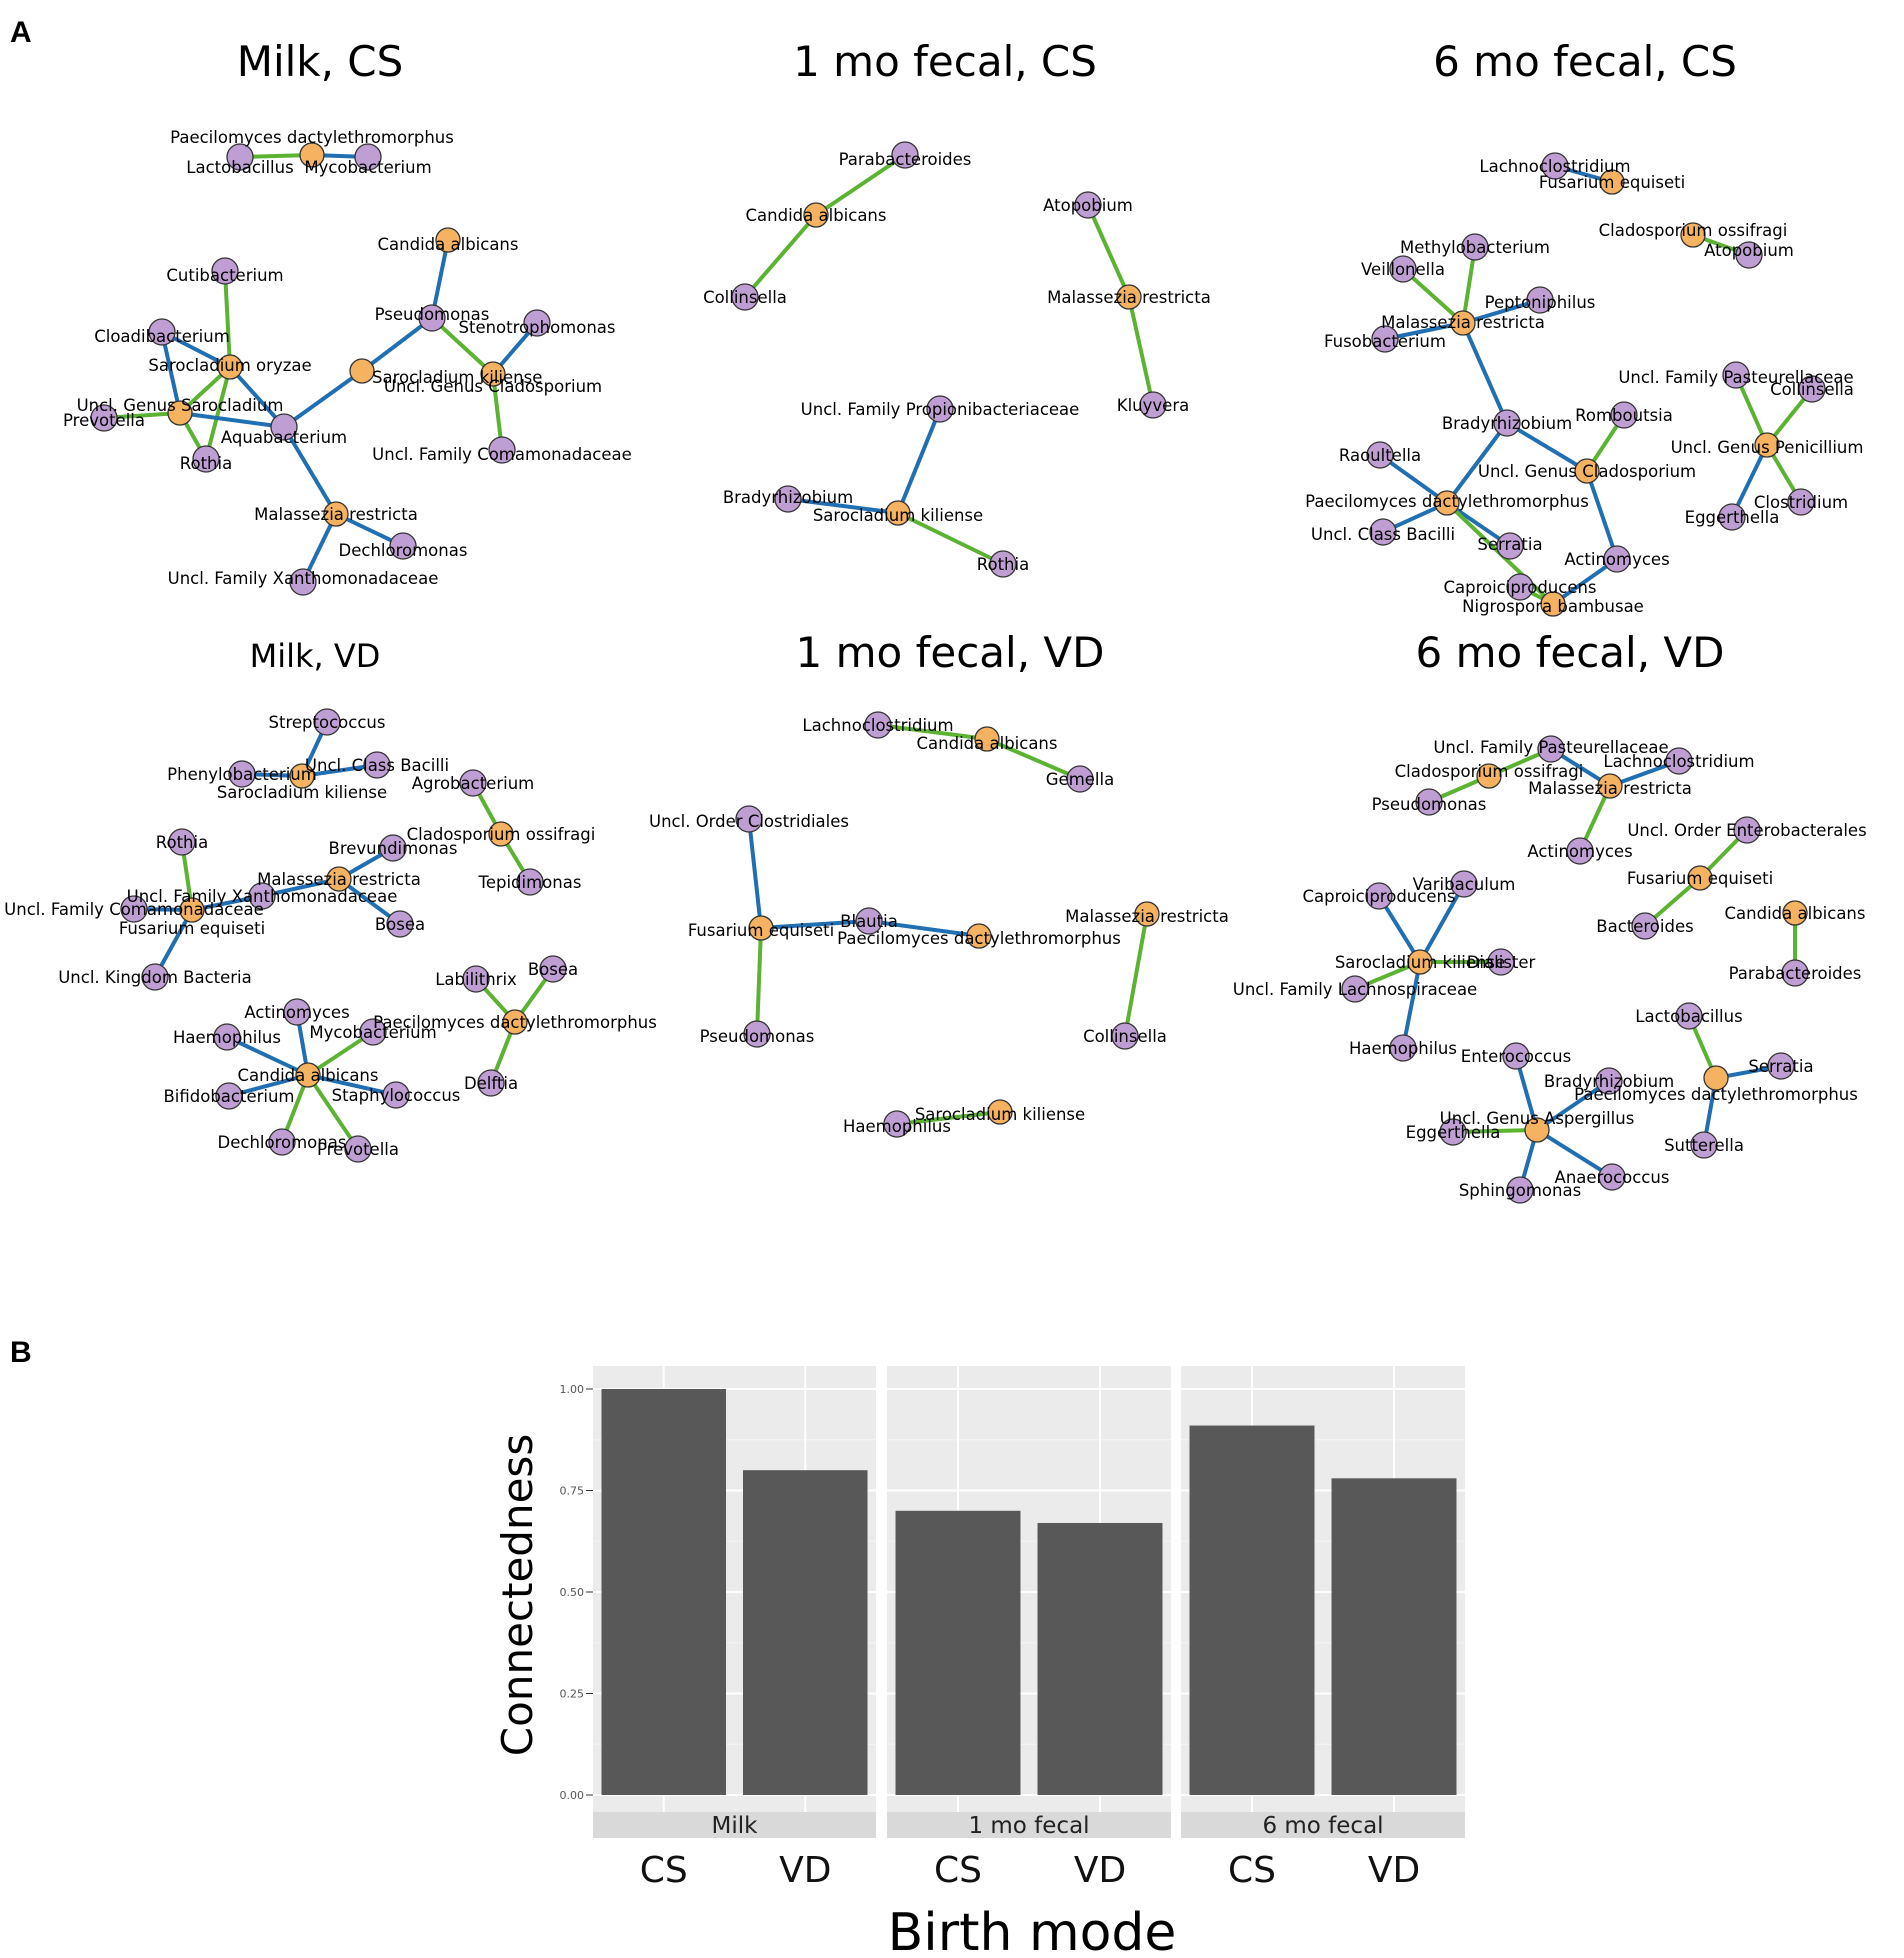 This screenshot has height=1958, width=1904. Describe the element at coordinates (476, 979) in the screenshot. I see `network-node-label: Labilithrix` at that location.